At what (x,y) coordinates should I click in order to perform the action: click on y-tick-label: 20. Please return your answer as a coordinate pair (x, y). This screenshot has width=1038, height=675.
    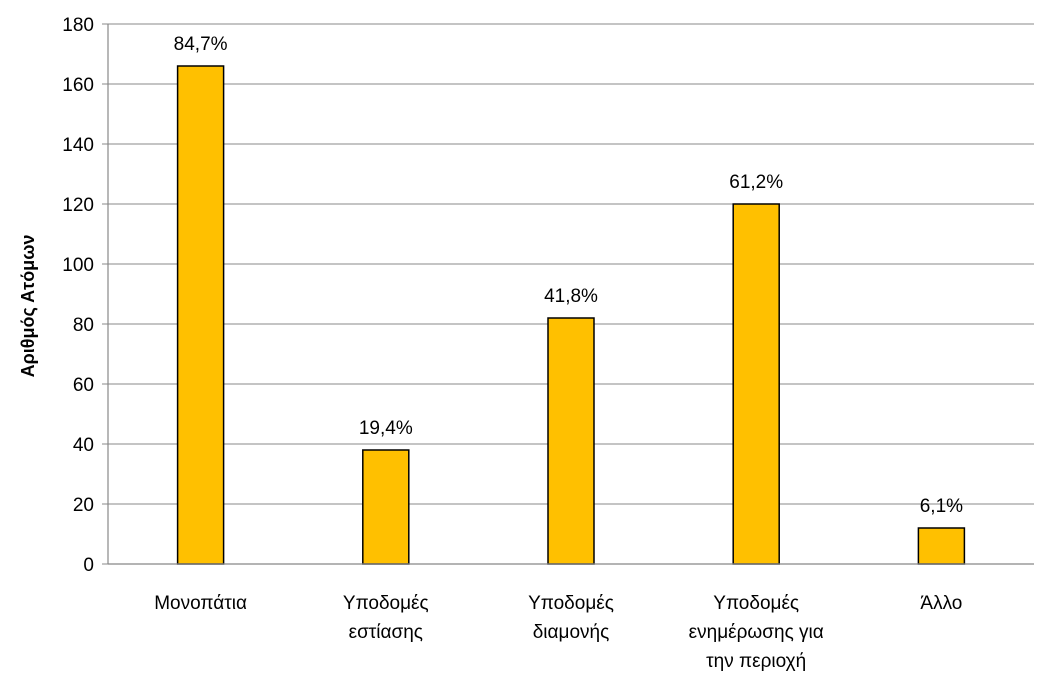
    Looking at the image, I should click on (83, 505).